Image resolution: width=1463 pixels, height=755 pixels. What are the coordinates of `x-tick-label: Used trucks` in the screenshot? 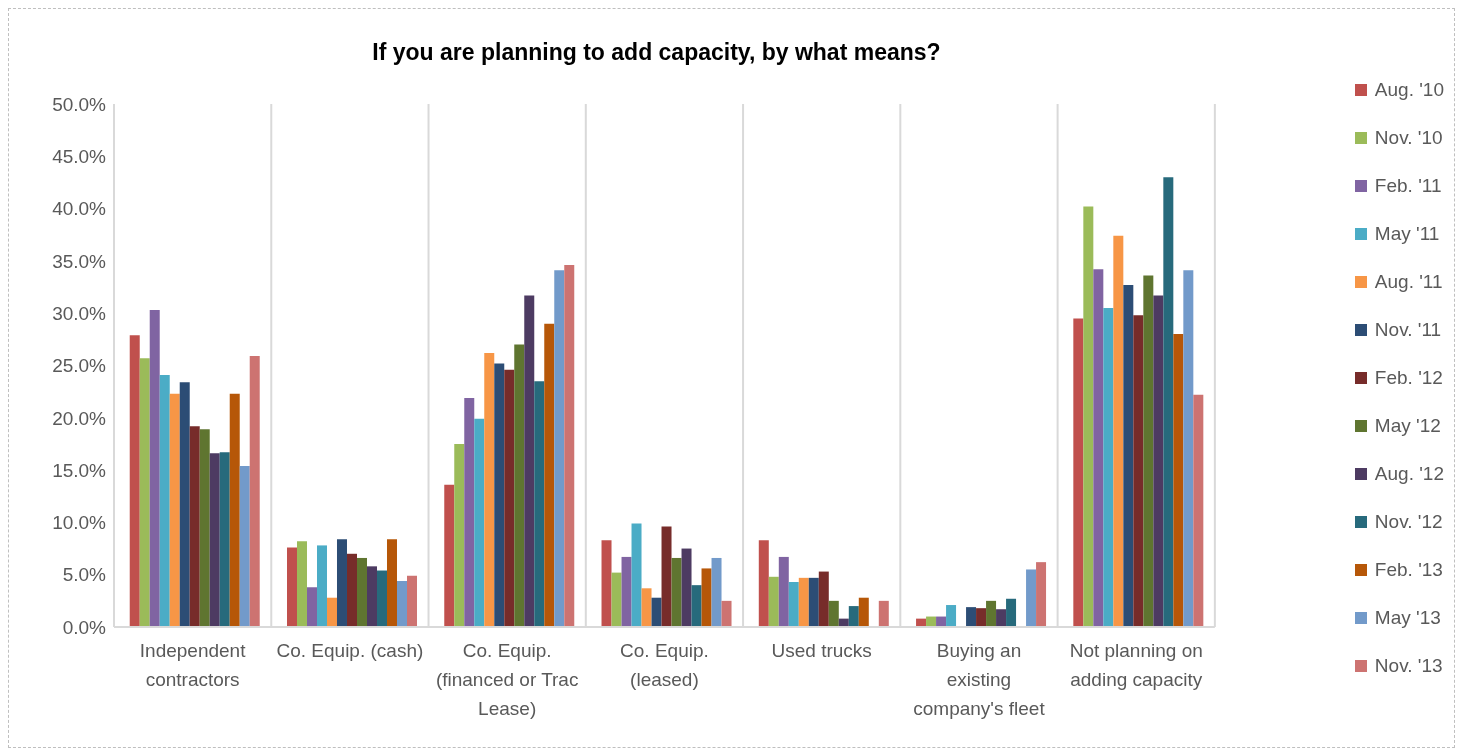 It's located at (821, 650).